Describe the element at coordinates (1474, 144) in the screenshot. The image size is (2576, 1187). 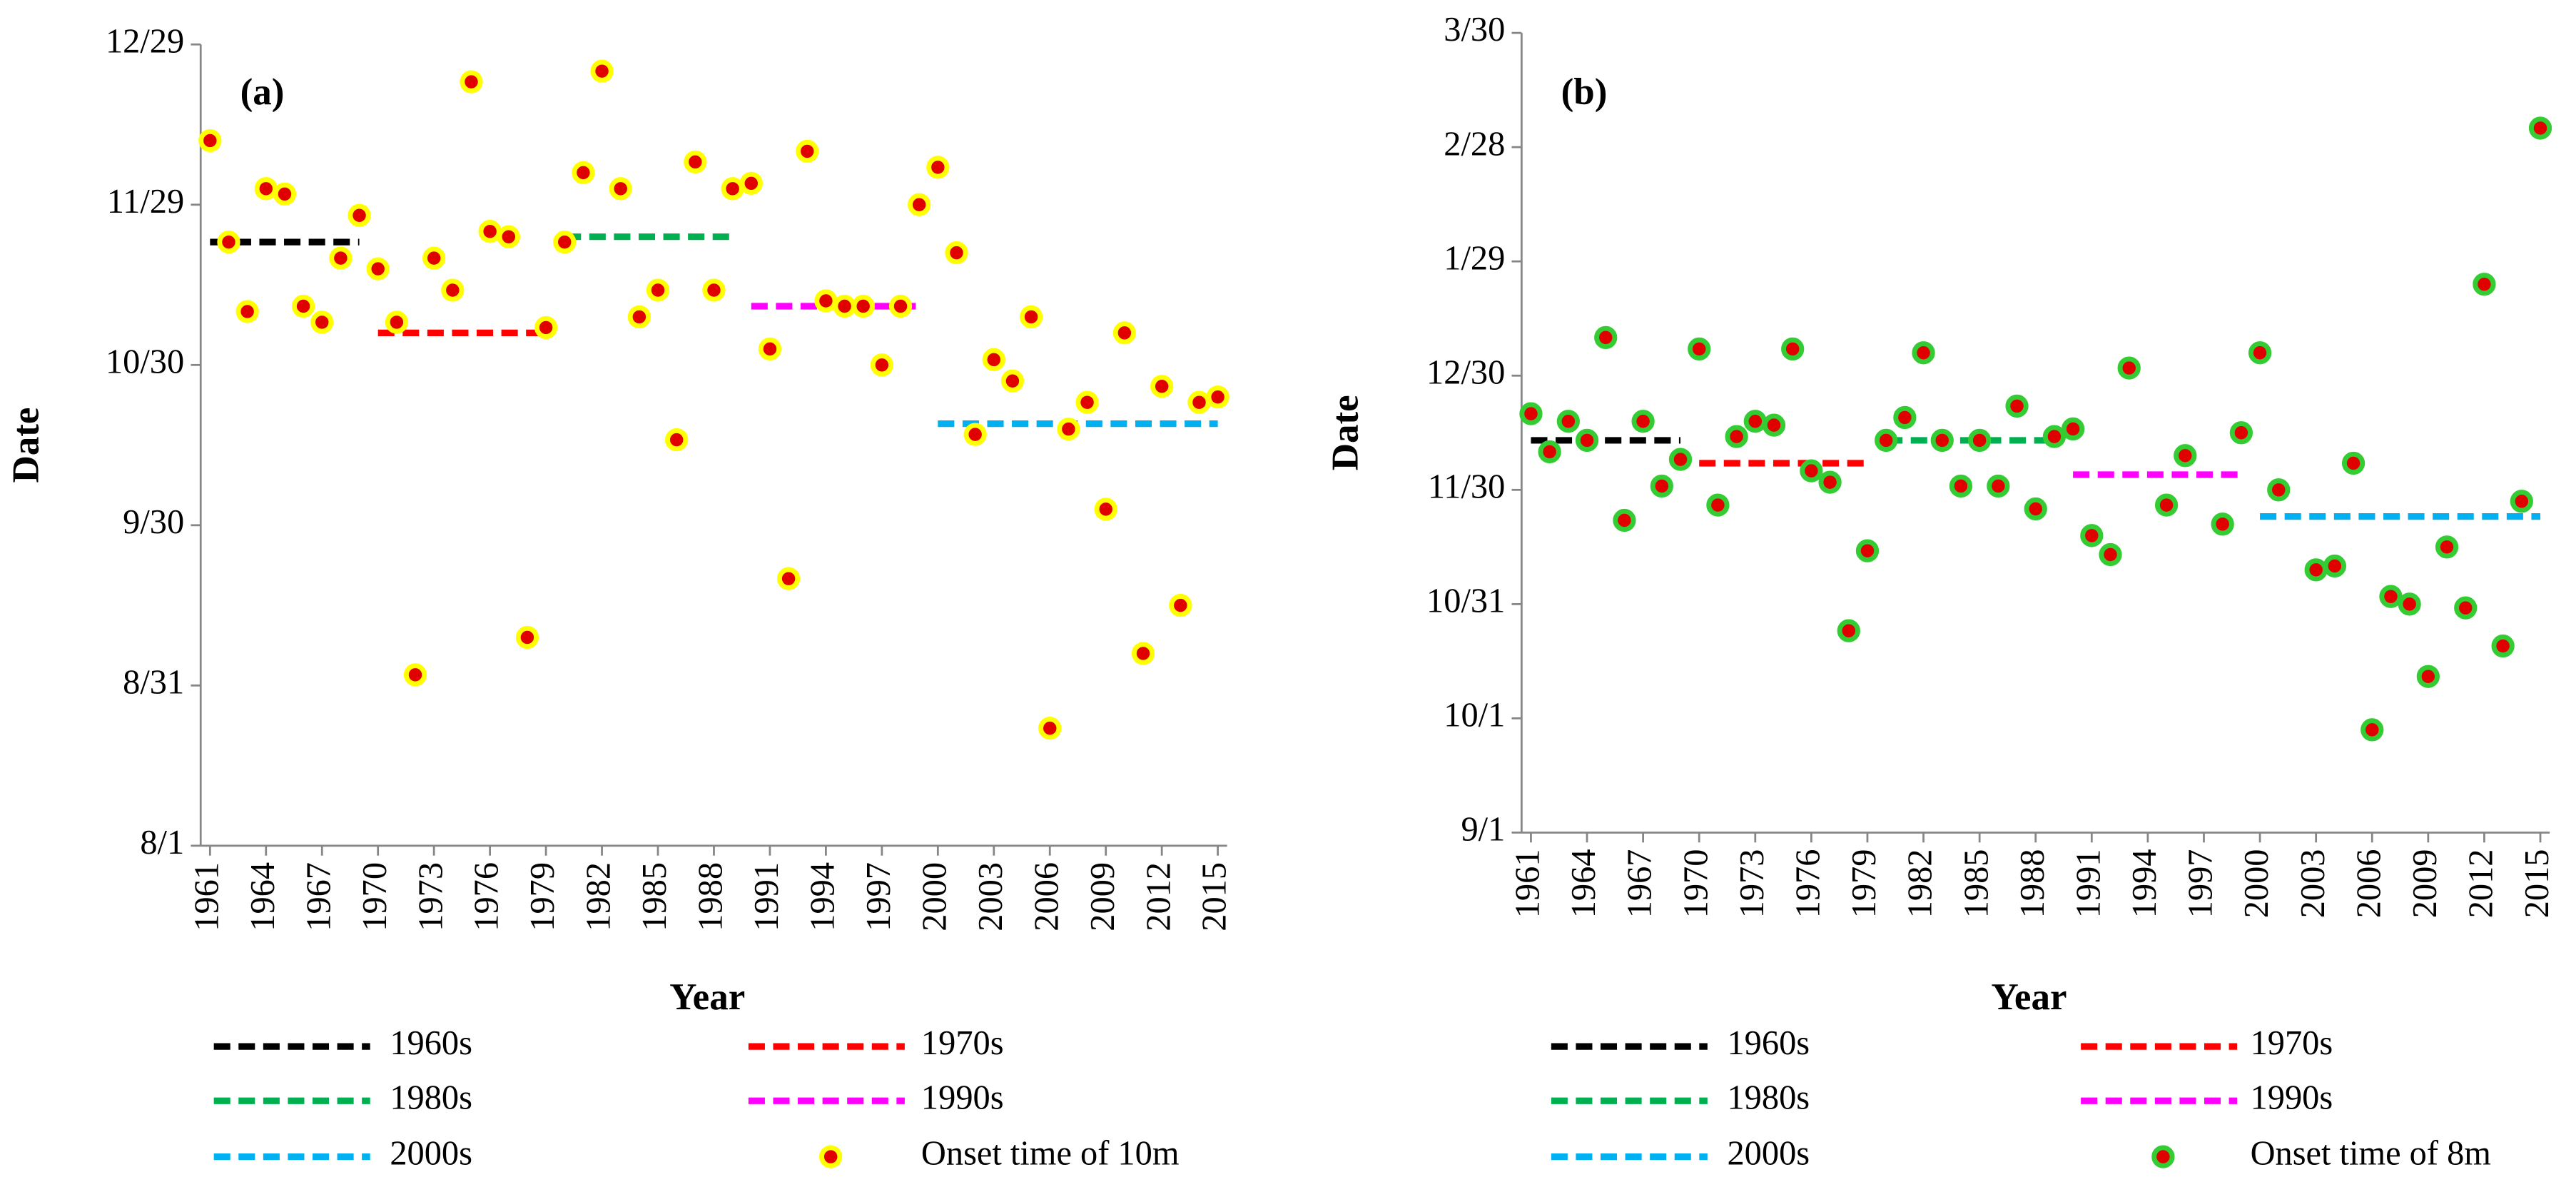
I see `y-tick-label: 2/28` at that location.